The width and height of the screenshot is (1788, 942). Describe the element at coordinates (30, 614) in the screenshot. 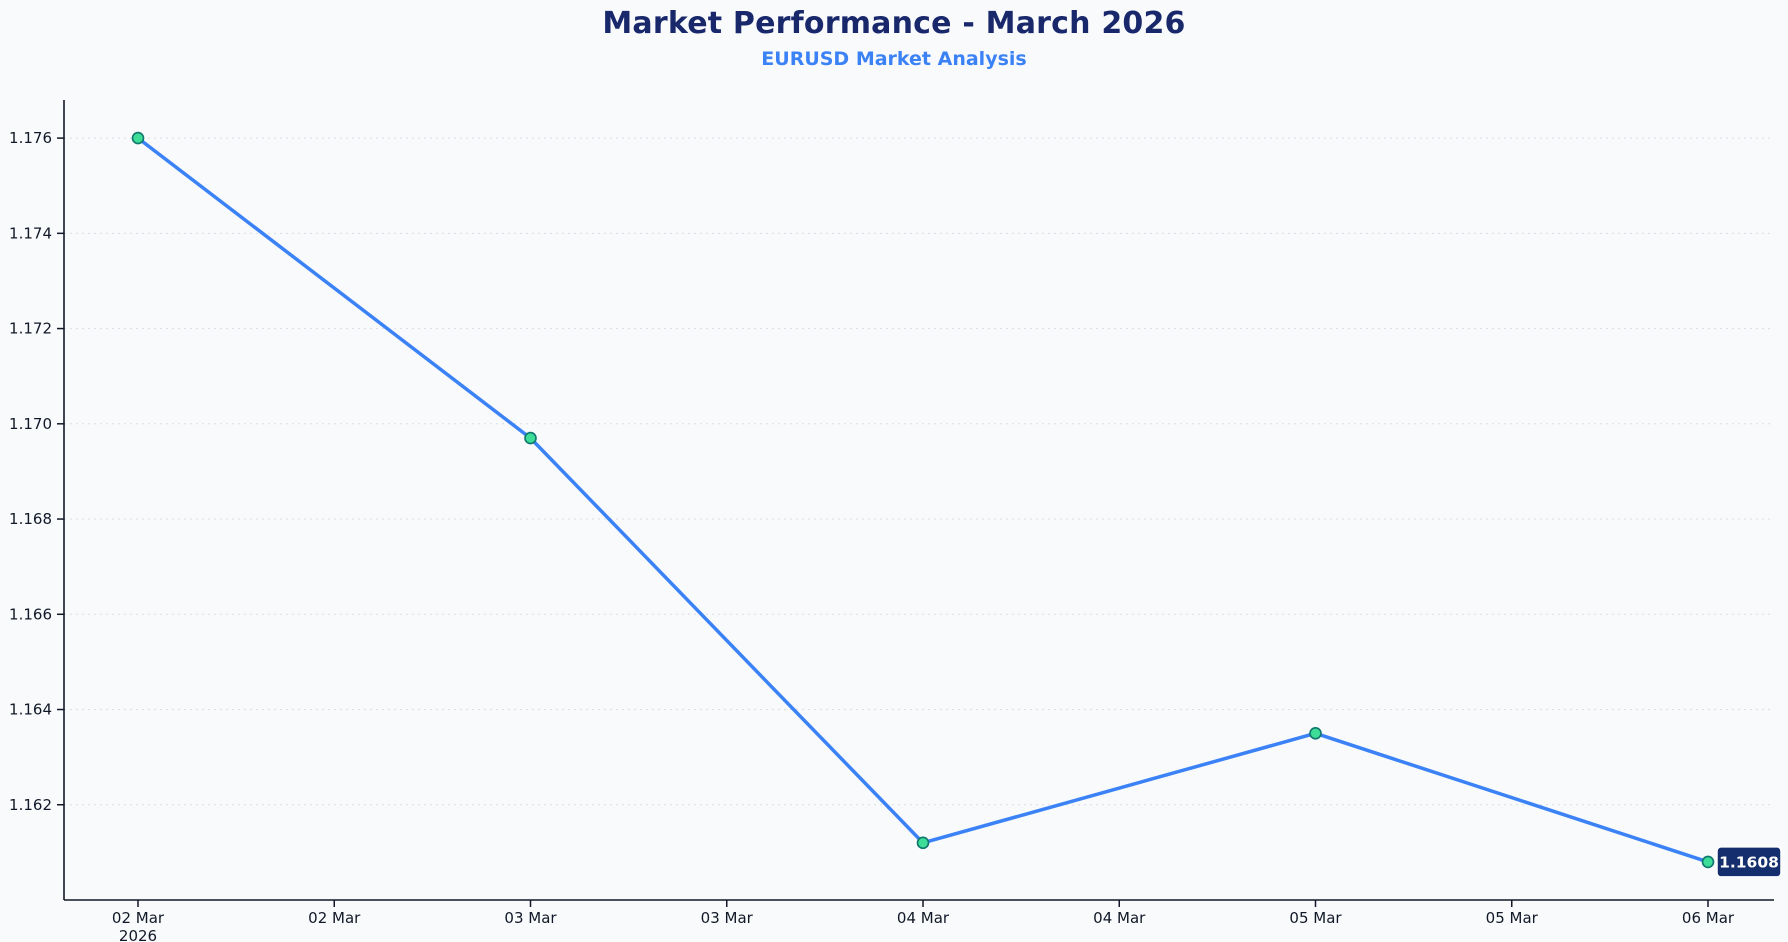

I see `y-tick-label: 1.166` at that location.